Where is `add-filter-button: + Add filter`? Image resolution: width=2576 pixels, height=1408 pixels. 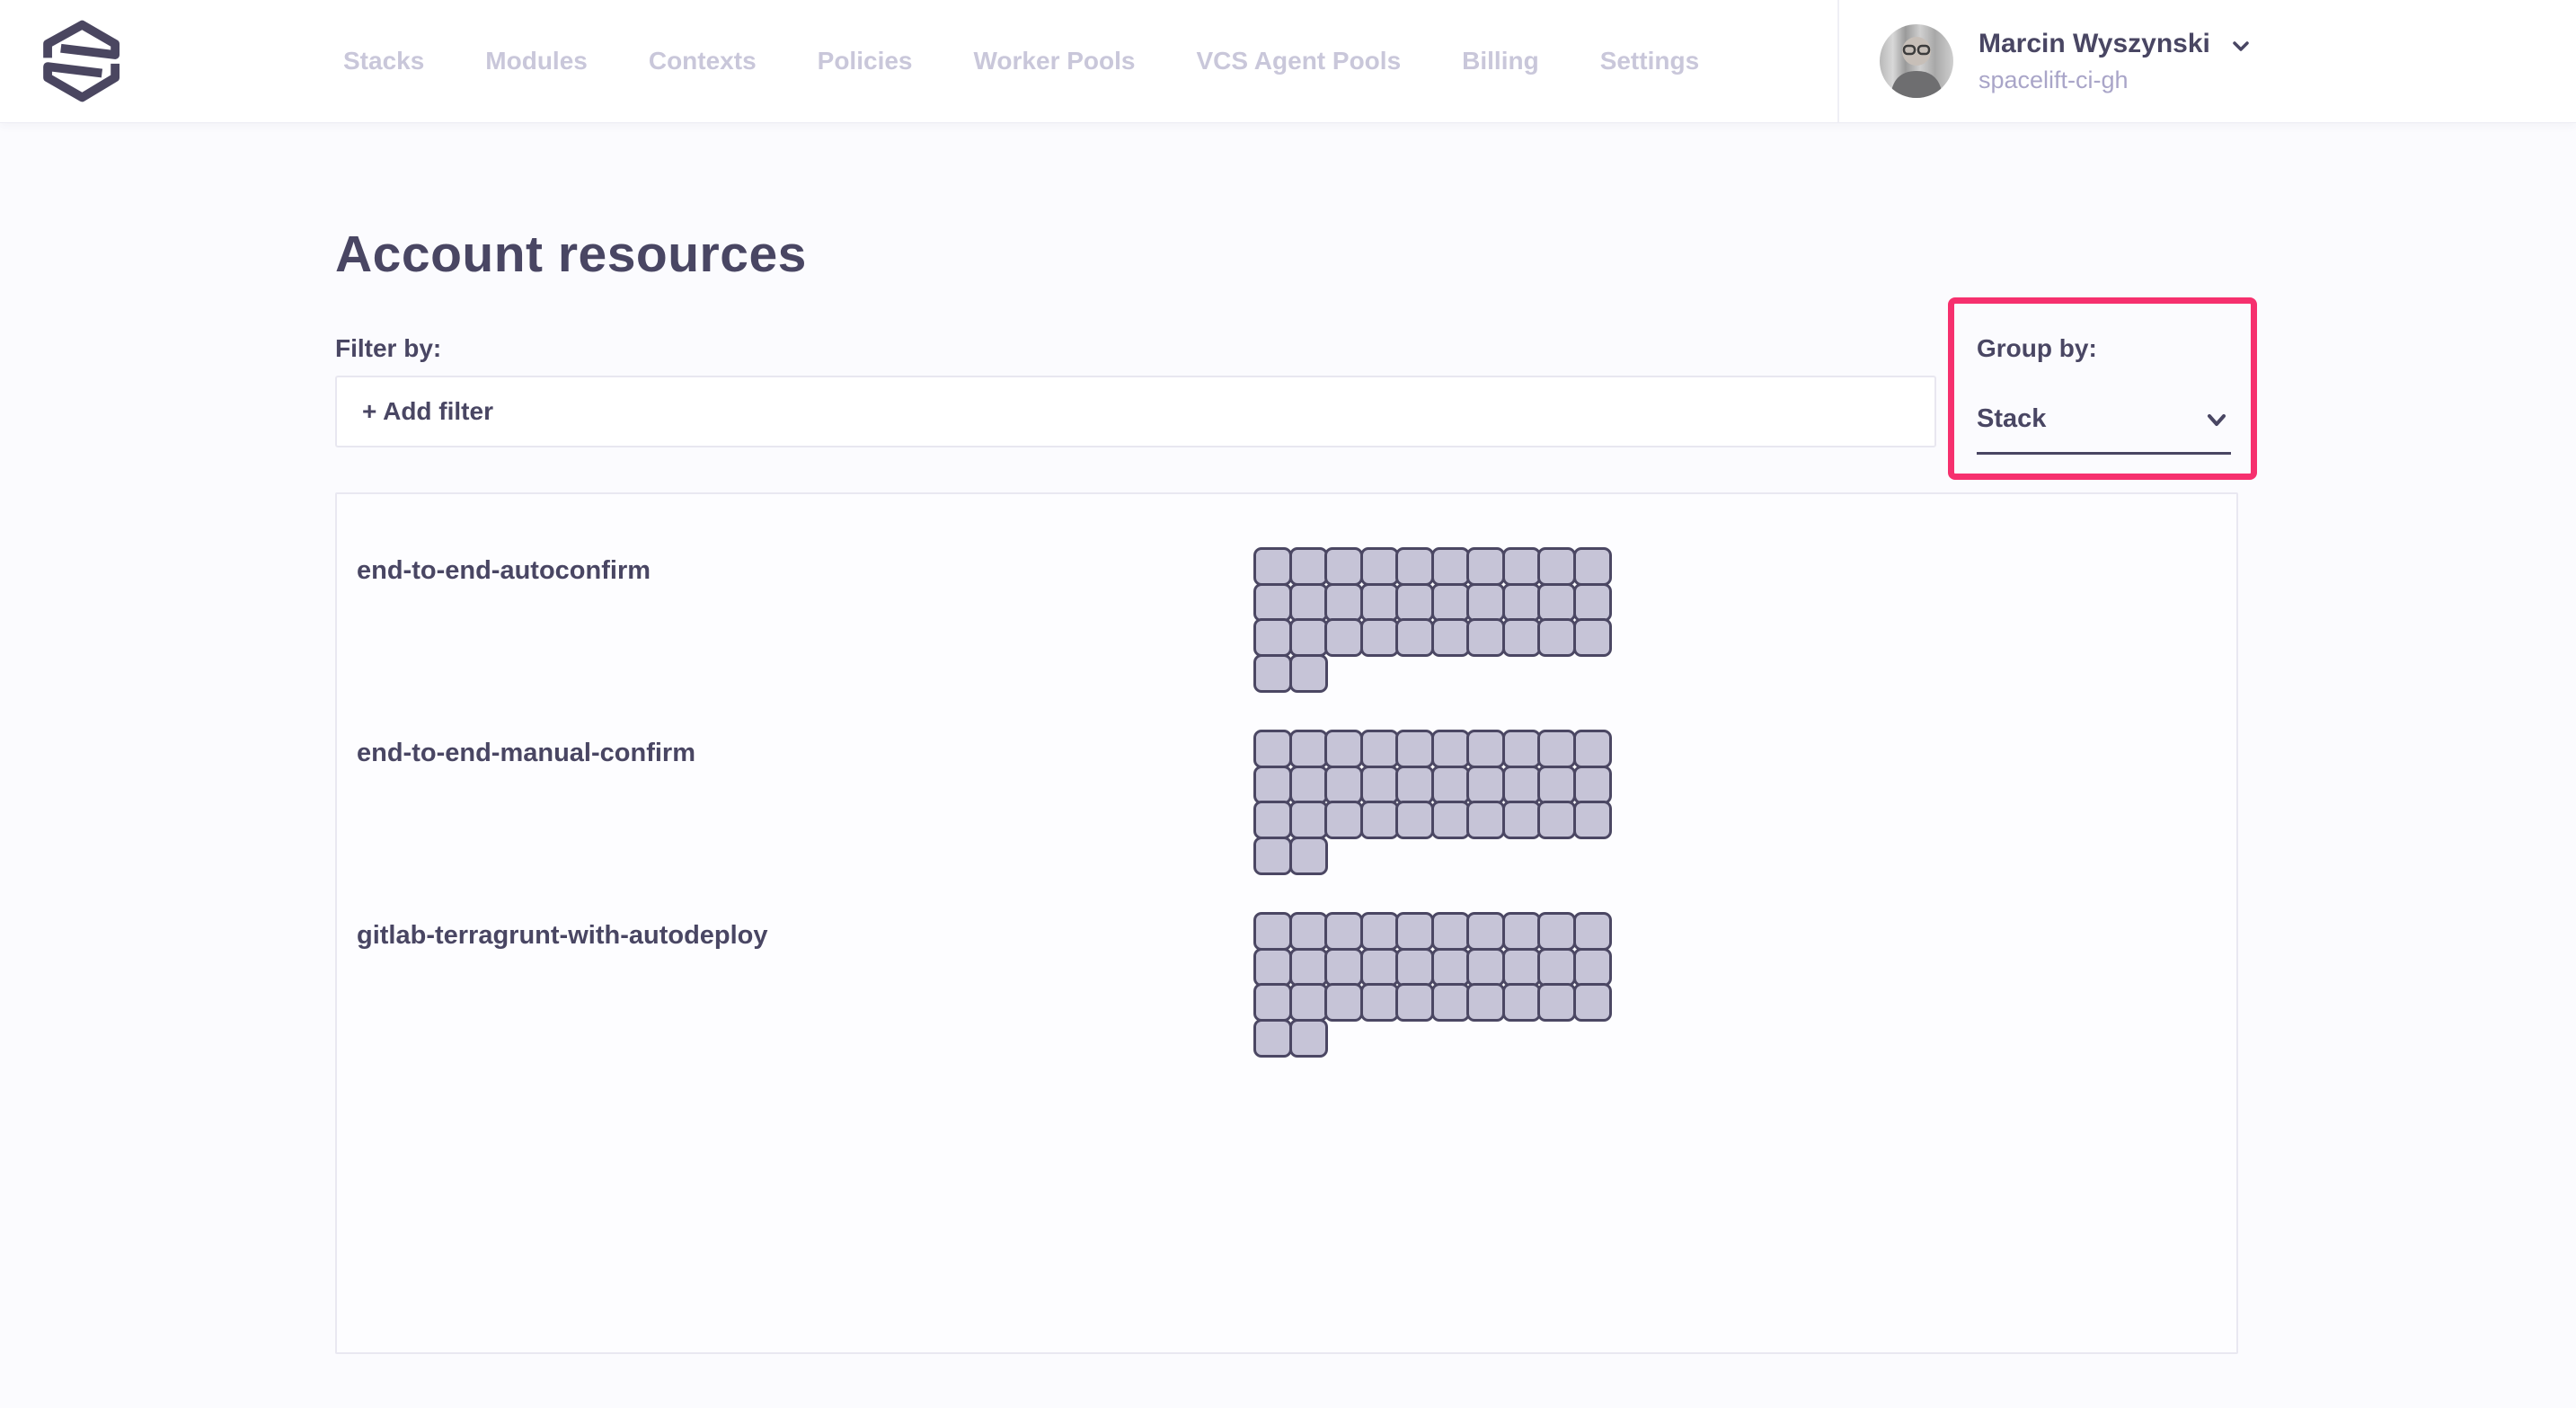
add-filter-button: + Add filter is located at coordinates (427, 411).